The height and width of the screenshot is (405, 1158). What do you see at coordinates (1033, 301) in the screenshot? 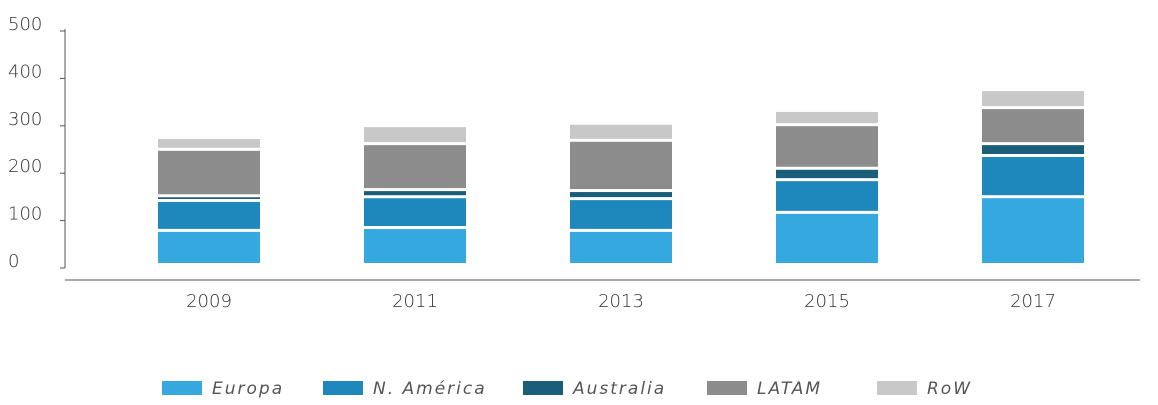
I see `x-tick-label: 2017` at bounding box center [1033, 301].